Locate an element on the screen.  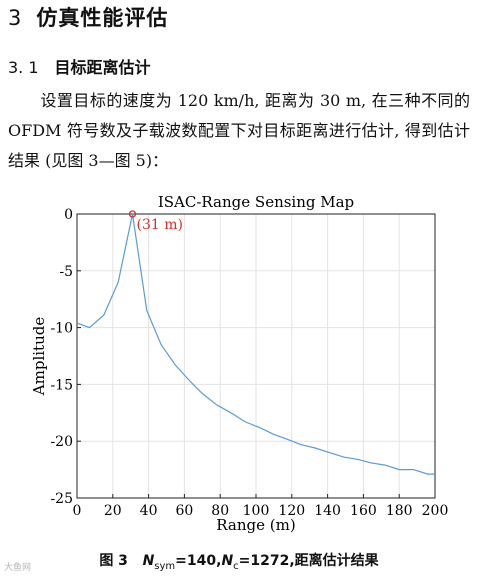
caption-suffix: 距离估计结果 is located at coordinates (336, 561).